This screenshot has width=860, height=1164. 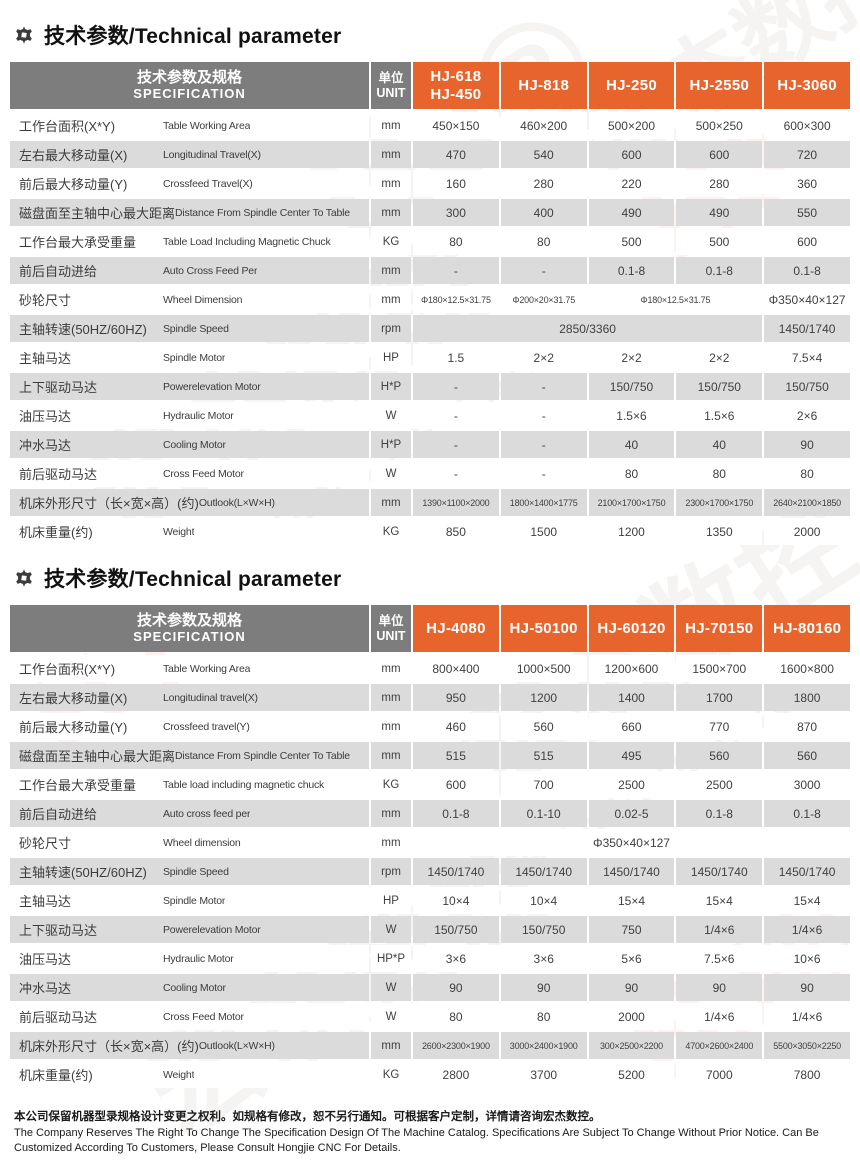 What do you see at coordinates (719, 85) in the screenshot?
I see `model-header-cell: HJ-2550` at bounding box center [719, 85].